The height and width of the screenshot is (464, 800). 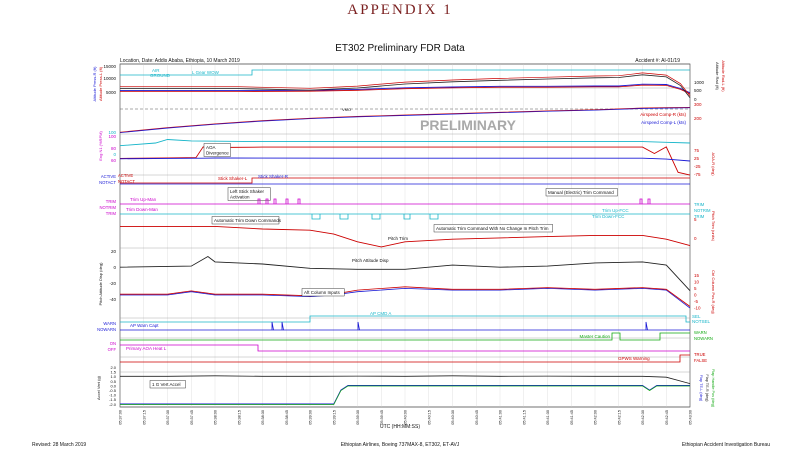 What do you see at coordinates (346, 109) in the screenshot?
I see `vmo-label: VMO` at bounding box center [346, 109].